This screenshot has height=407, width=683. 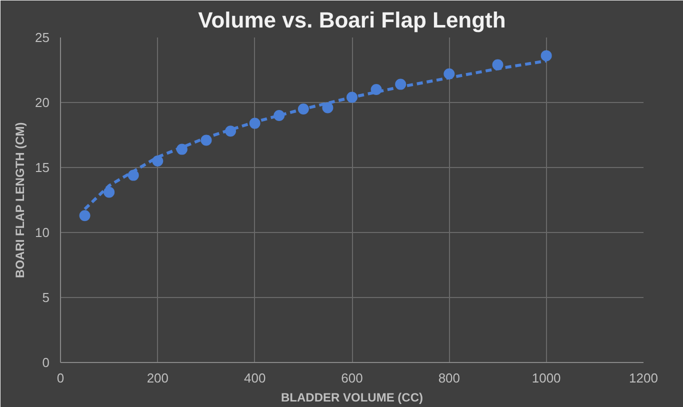 What do you see at coordinates (42, 102) in the screenshot?
I see `y-tick-label: 20` at bounding box center [42, 102].